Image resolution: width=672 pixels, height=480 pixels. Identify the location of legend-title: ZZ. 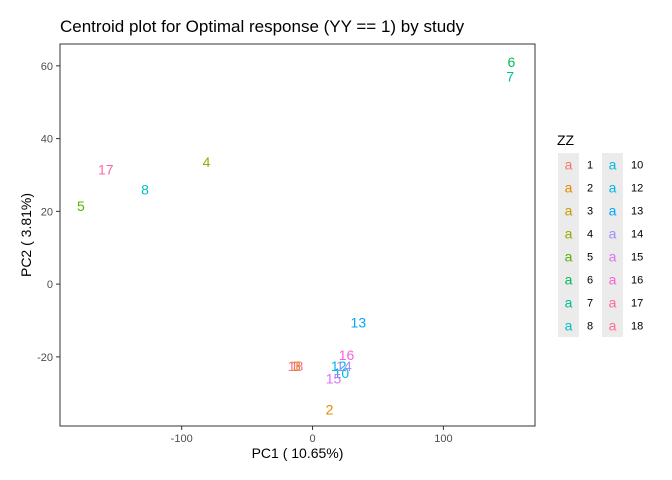
(566, 140).